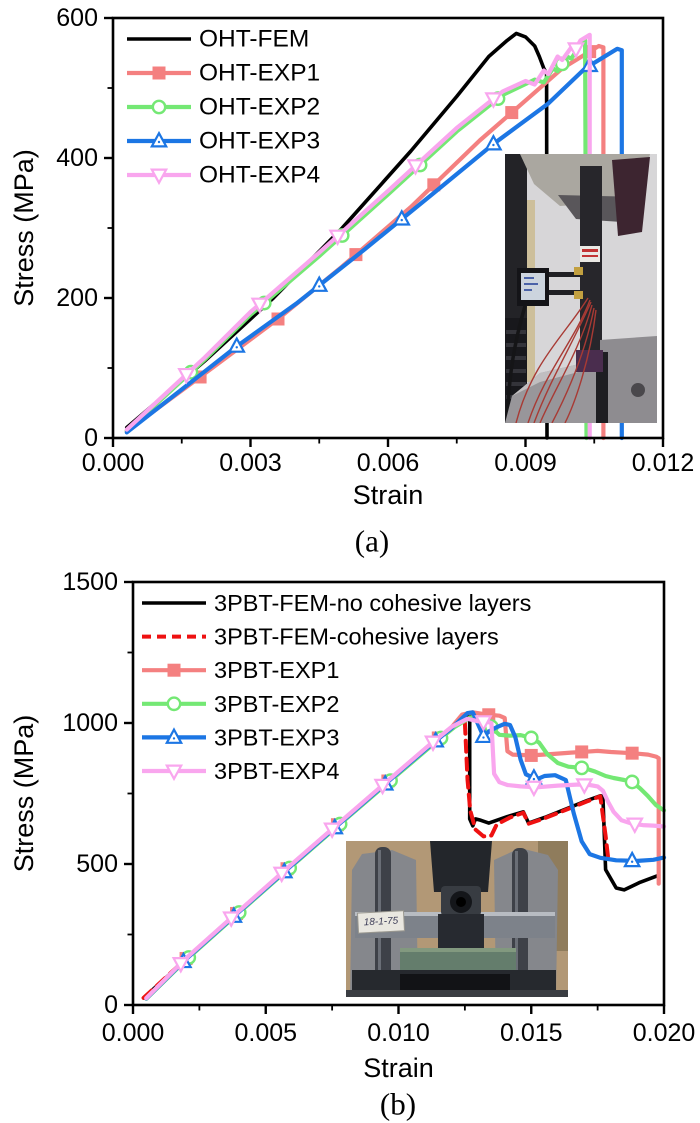  I want to click on legend-item-oht-exp4: OHT-EXP4, so click(223, 175).